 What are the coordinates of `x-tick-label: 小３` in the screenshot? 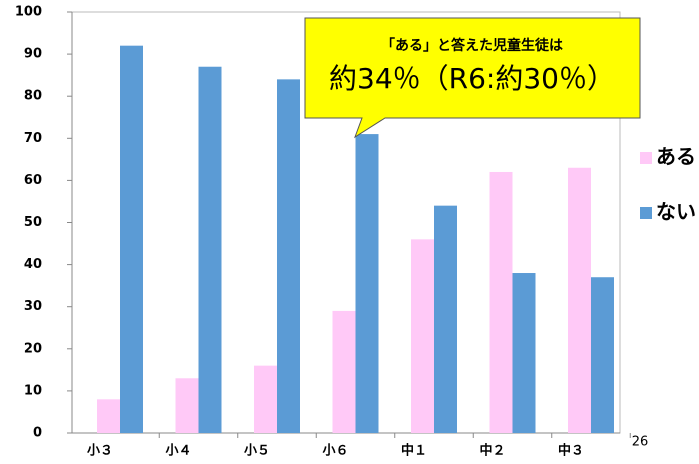 It's located at (100, 451).